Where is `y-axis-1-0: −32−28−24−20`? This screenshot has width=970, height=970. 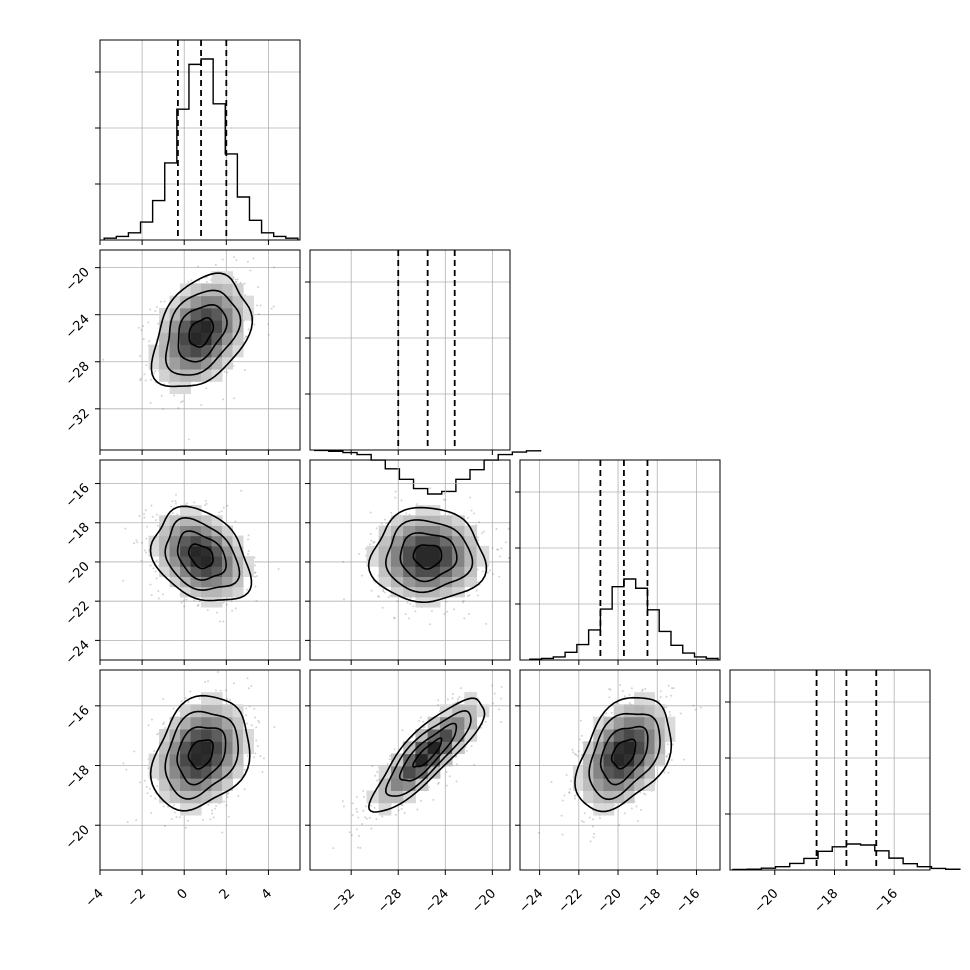 y-axis-1-0: −32−28−24−20 is located at coordinates (81, 350).